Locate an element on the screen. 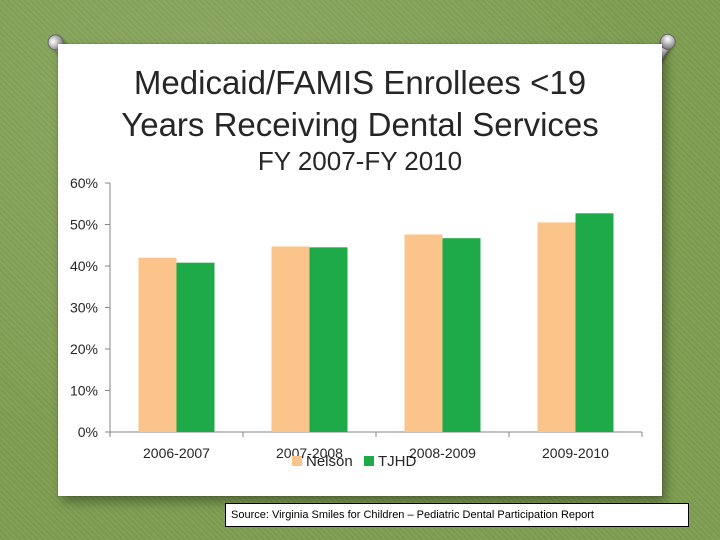 This screenshot has height=540, width=720. bar-tjhd-2006-2007 is located at coordinates (195, 347).